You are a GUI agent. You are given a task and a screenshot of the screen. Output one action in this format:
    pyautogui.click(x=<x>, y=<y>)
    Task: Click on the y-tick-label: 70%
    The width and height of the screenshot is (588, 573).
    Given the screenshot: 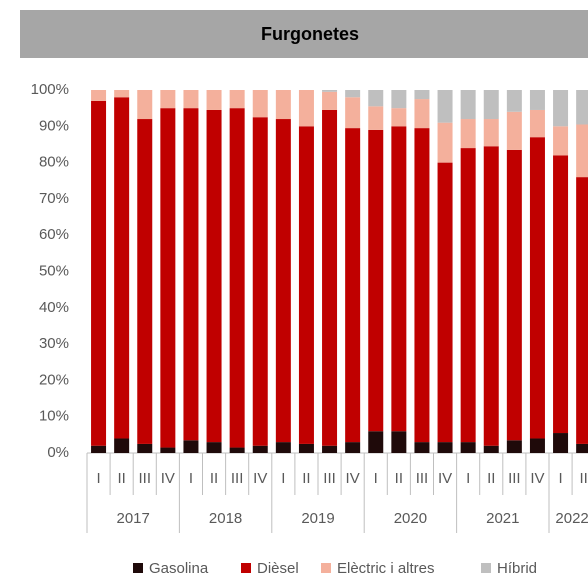 What is the action you would take?
    pyautogui.click(x=54, y=198)
    